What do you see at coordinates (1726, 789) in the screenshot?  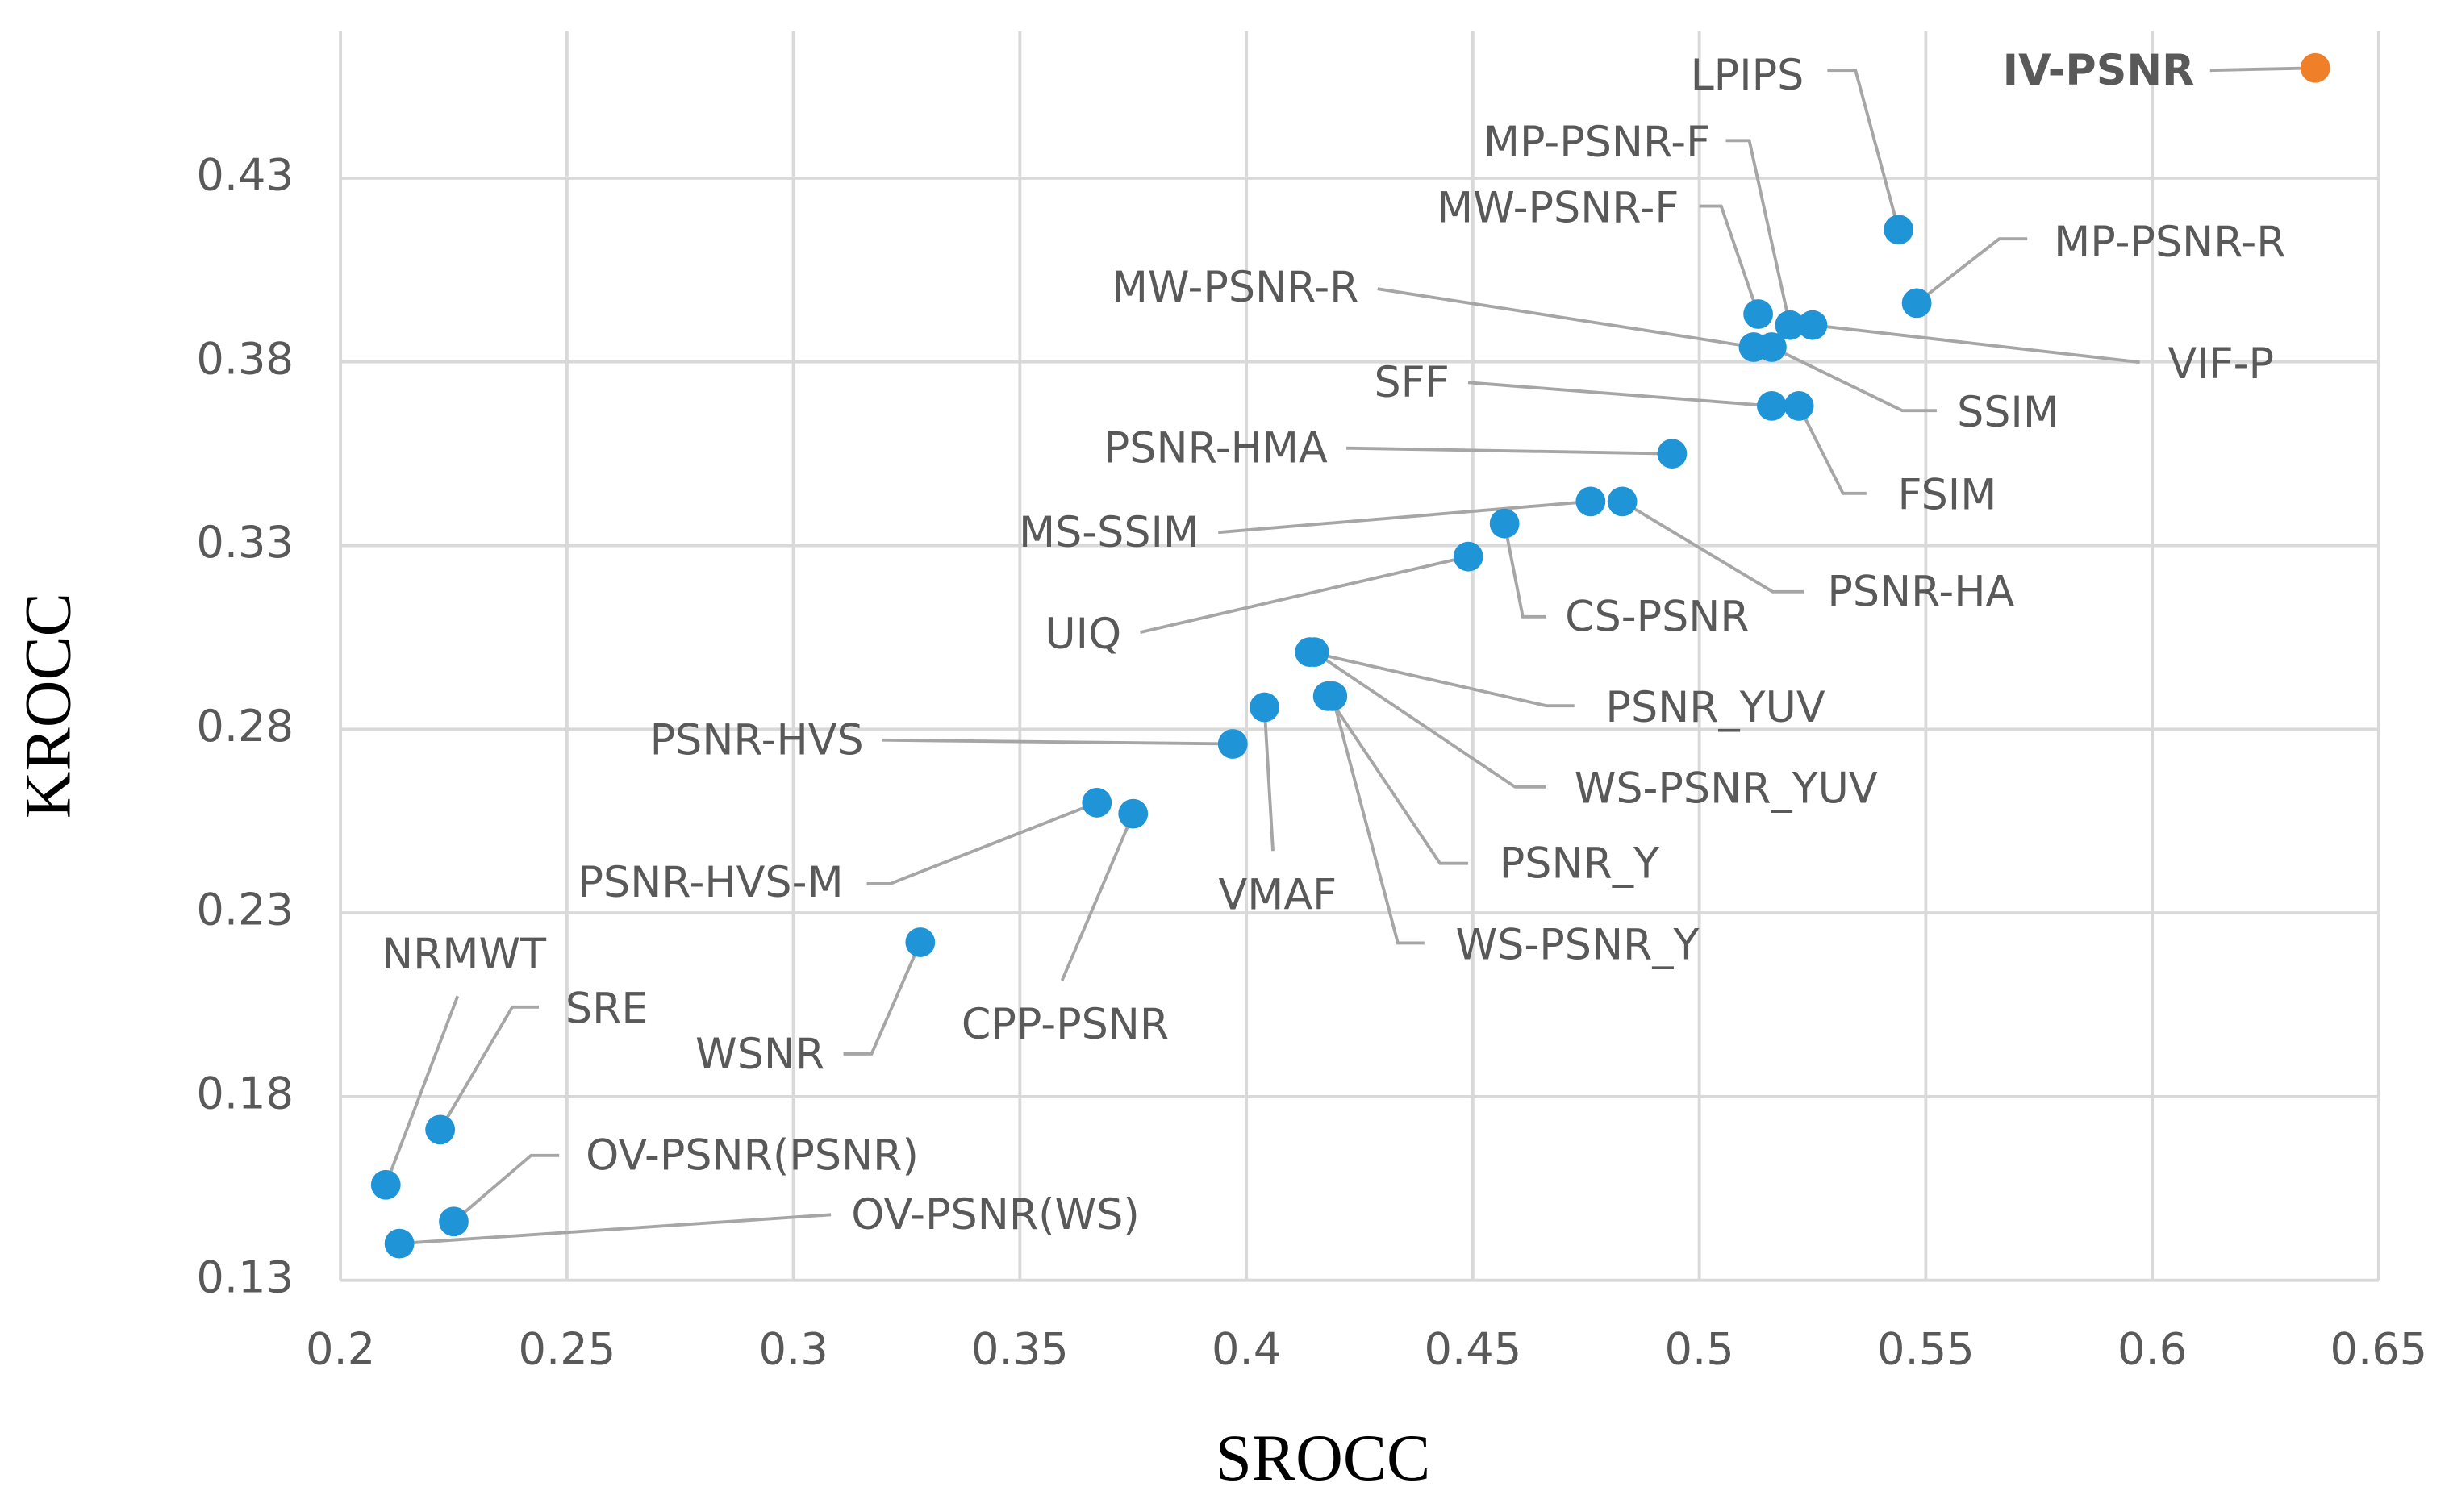 I see `point-label: WS-PSNR_YUV` at bounding box center [1726, 789].